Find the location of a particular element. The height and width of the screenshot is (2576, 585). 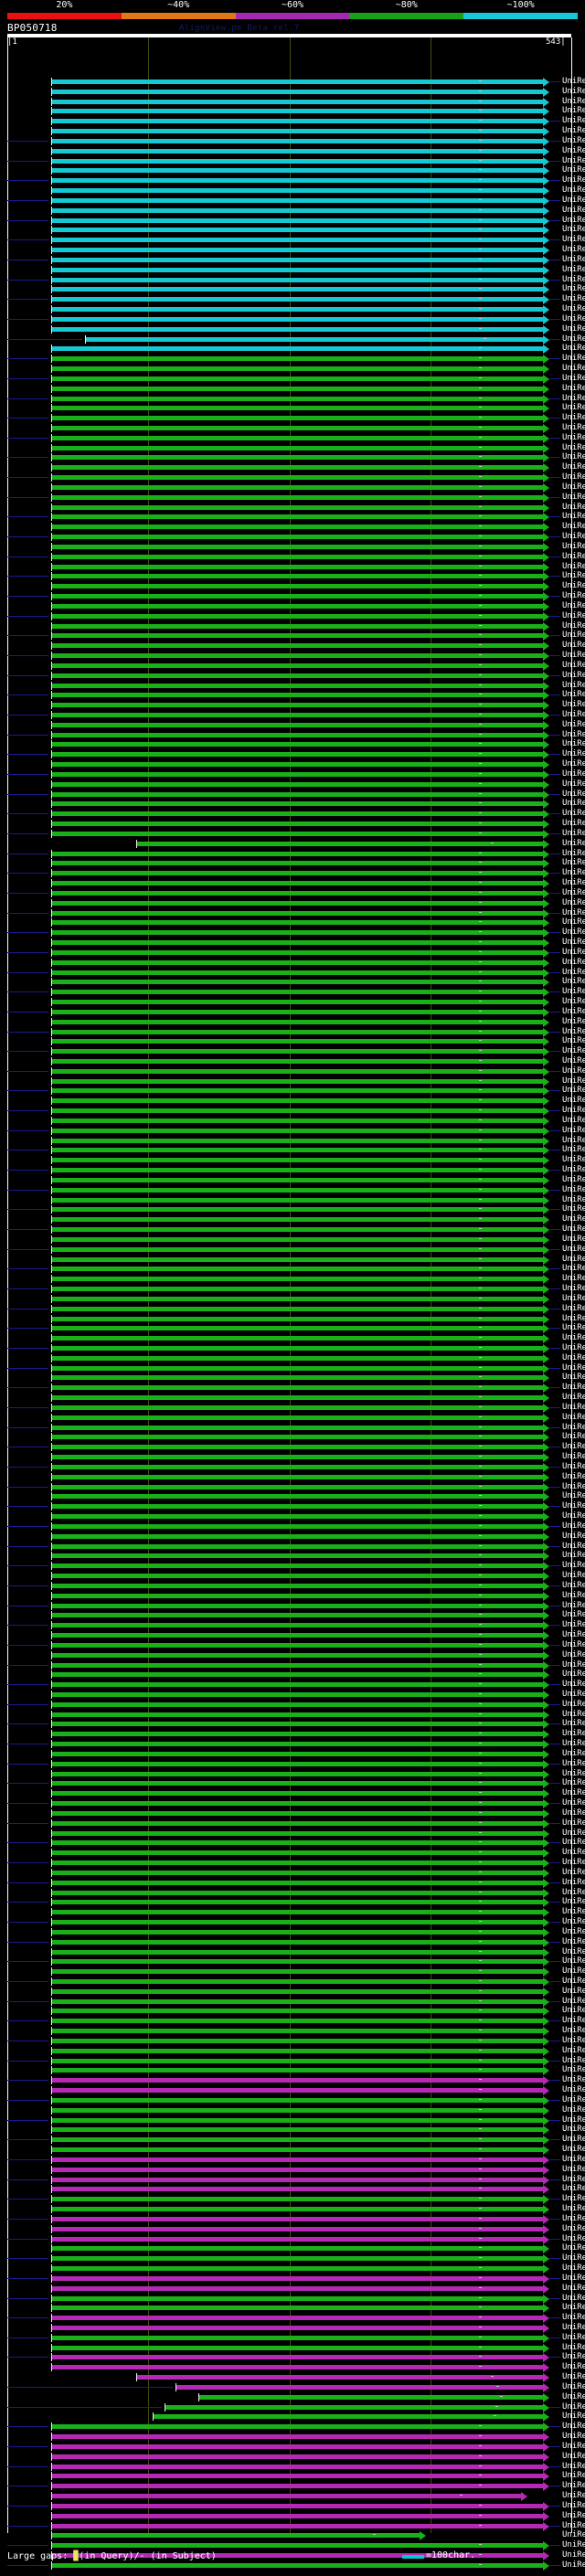

hit-label: UniRef100_A4HML8 is located at coordinates (573, 2031).